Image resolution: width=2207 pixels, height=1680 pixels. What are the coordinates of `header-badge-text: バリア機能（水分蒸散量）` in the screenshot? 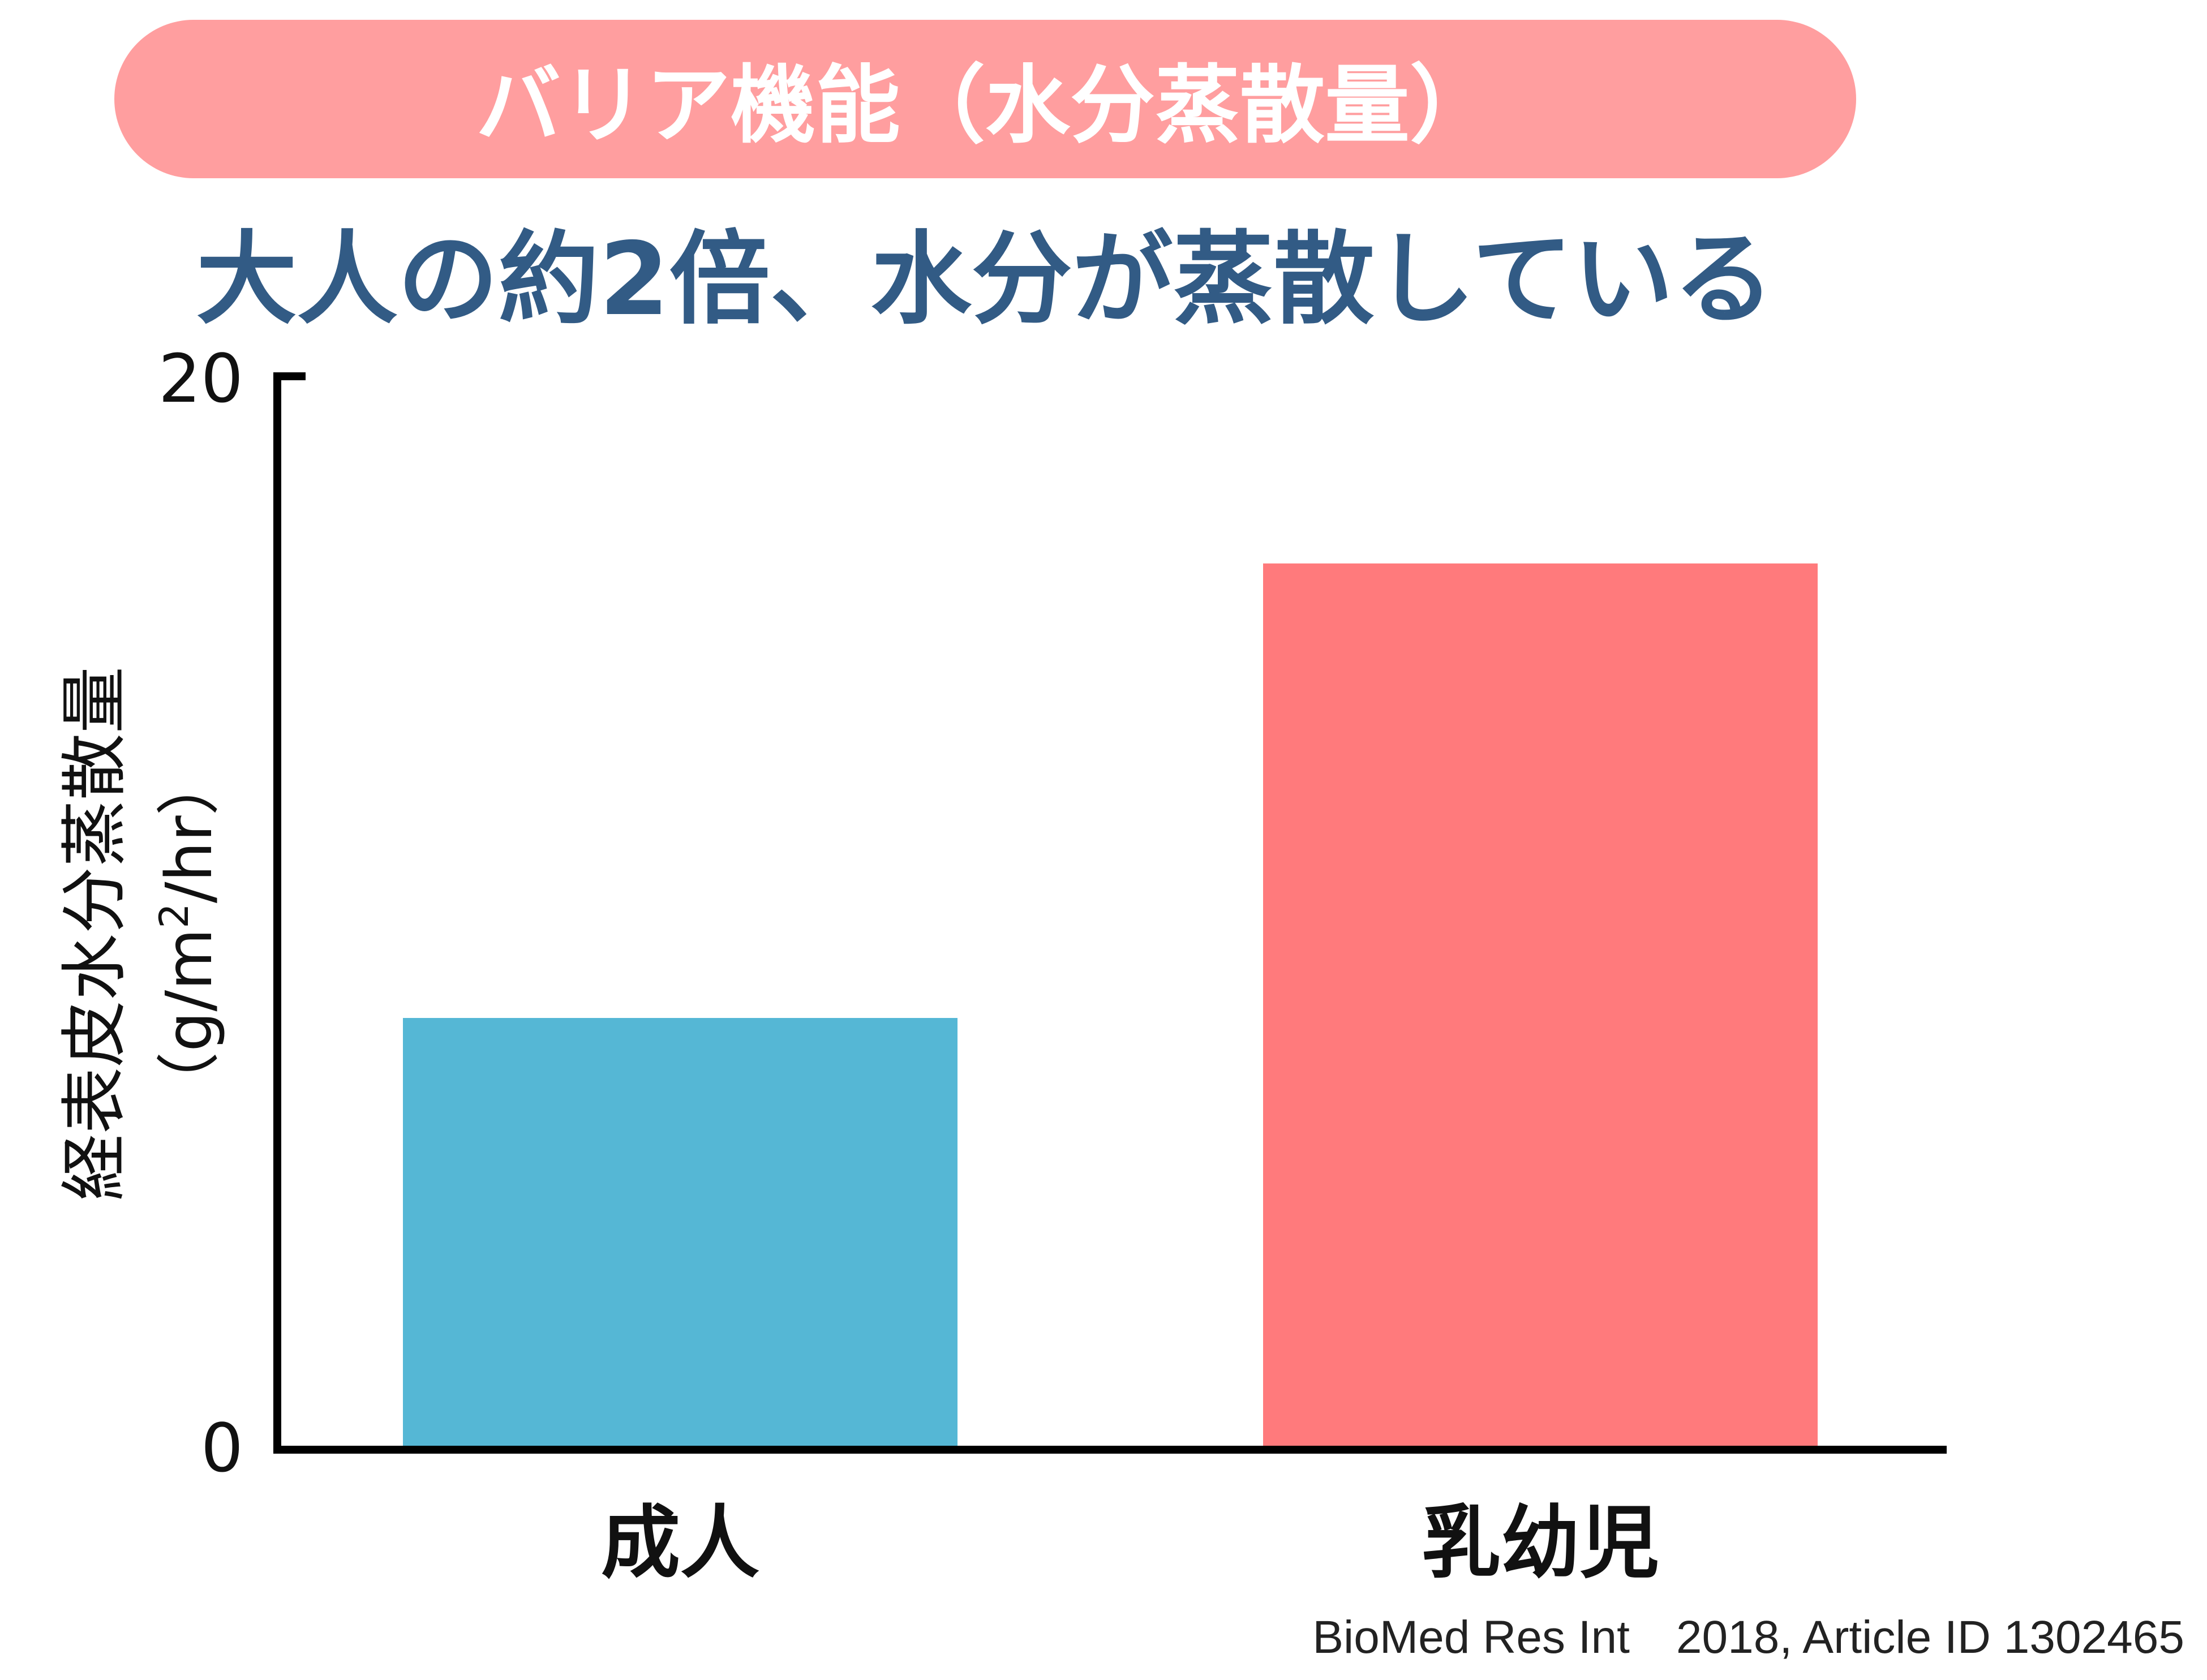 It's located at (985, 106).